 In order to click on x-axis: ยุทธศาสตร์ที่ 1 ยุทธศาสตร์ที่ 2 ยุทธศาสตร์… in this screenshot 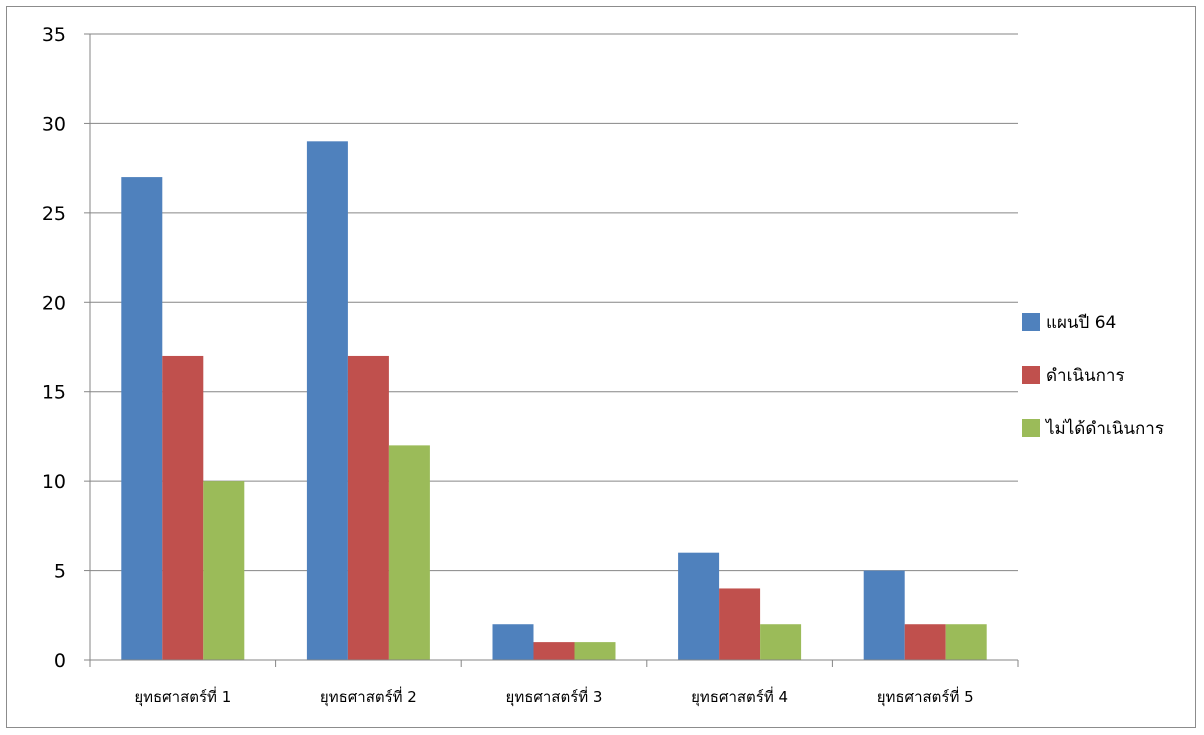, I will do `click(554, 683)`.